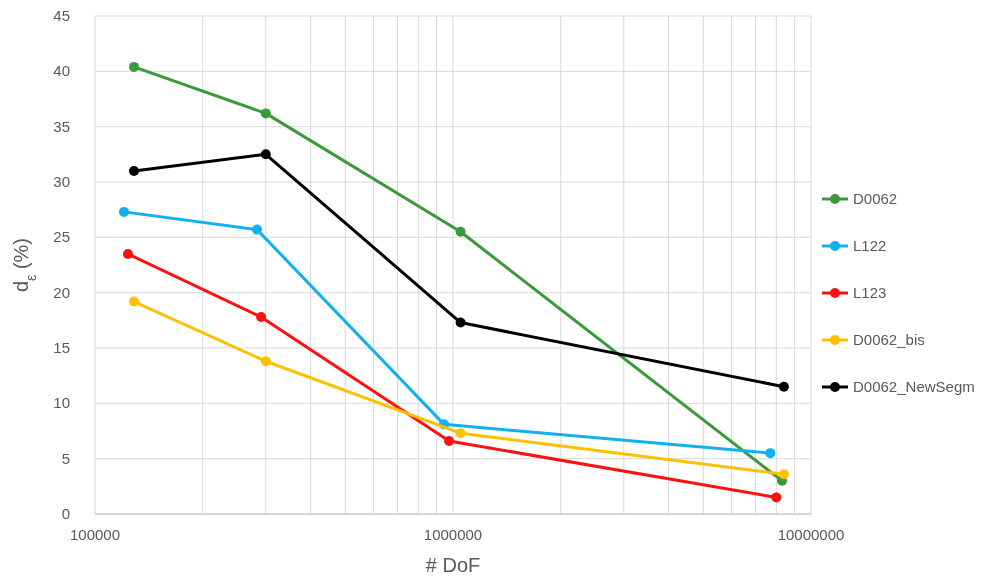  I want to click on y-tick-label: 10, so click(61, 403).